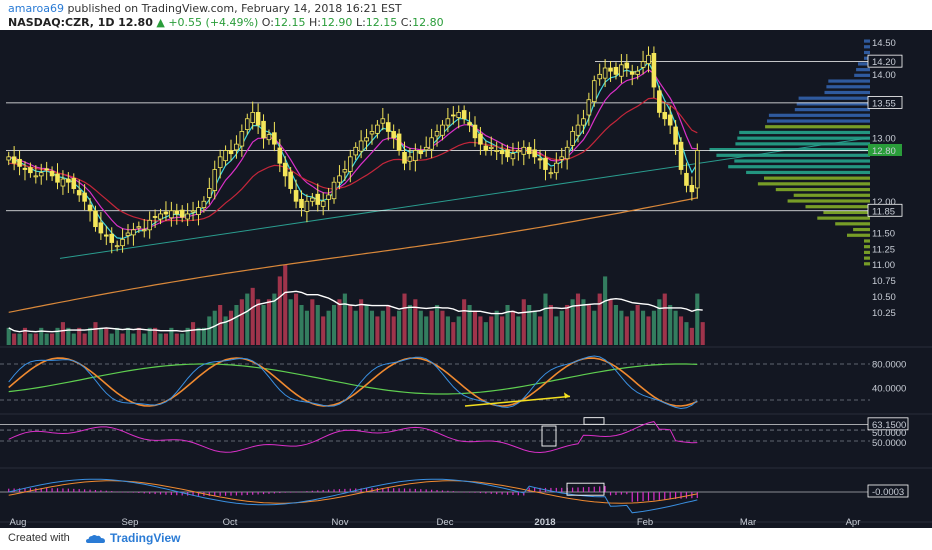 Image resolution: width=932 pixels, height=550 pixels. What do you see at coordinates (748, 522) in the screenshot?
I see `time-tick-label: Mar` at bounding box center [748, 522].